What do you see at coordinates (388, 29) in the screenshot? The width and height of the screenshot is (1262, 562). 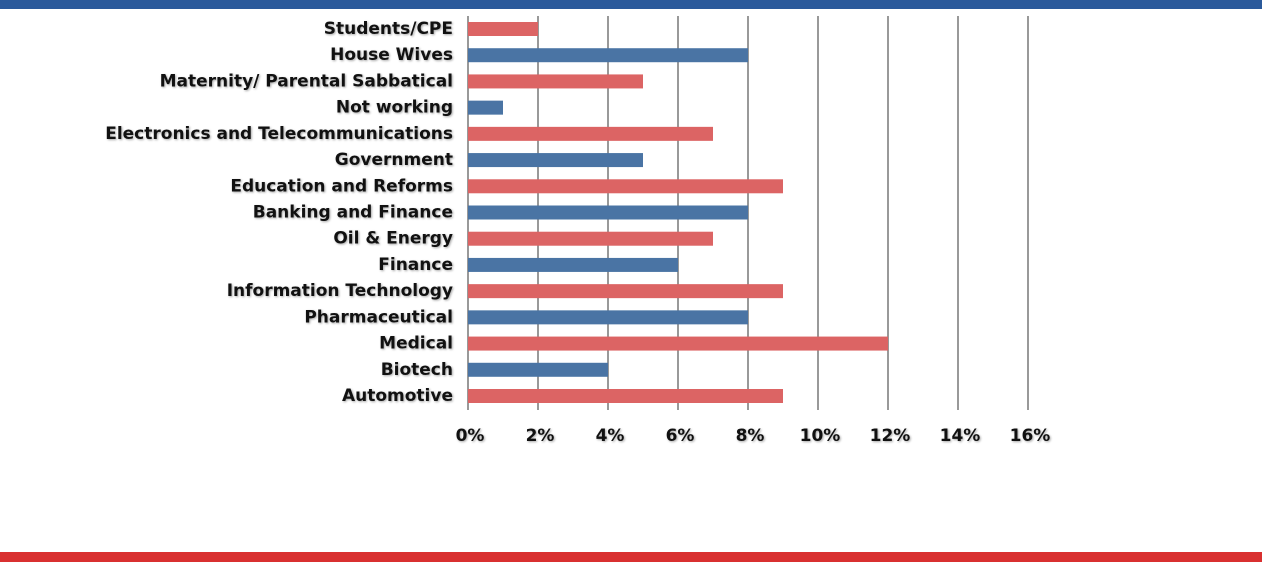 I see `y-tick-label: Students/CPE` at bounding box center [388, 29].